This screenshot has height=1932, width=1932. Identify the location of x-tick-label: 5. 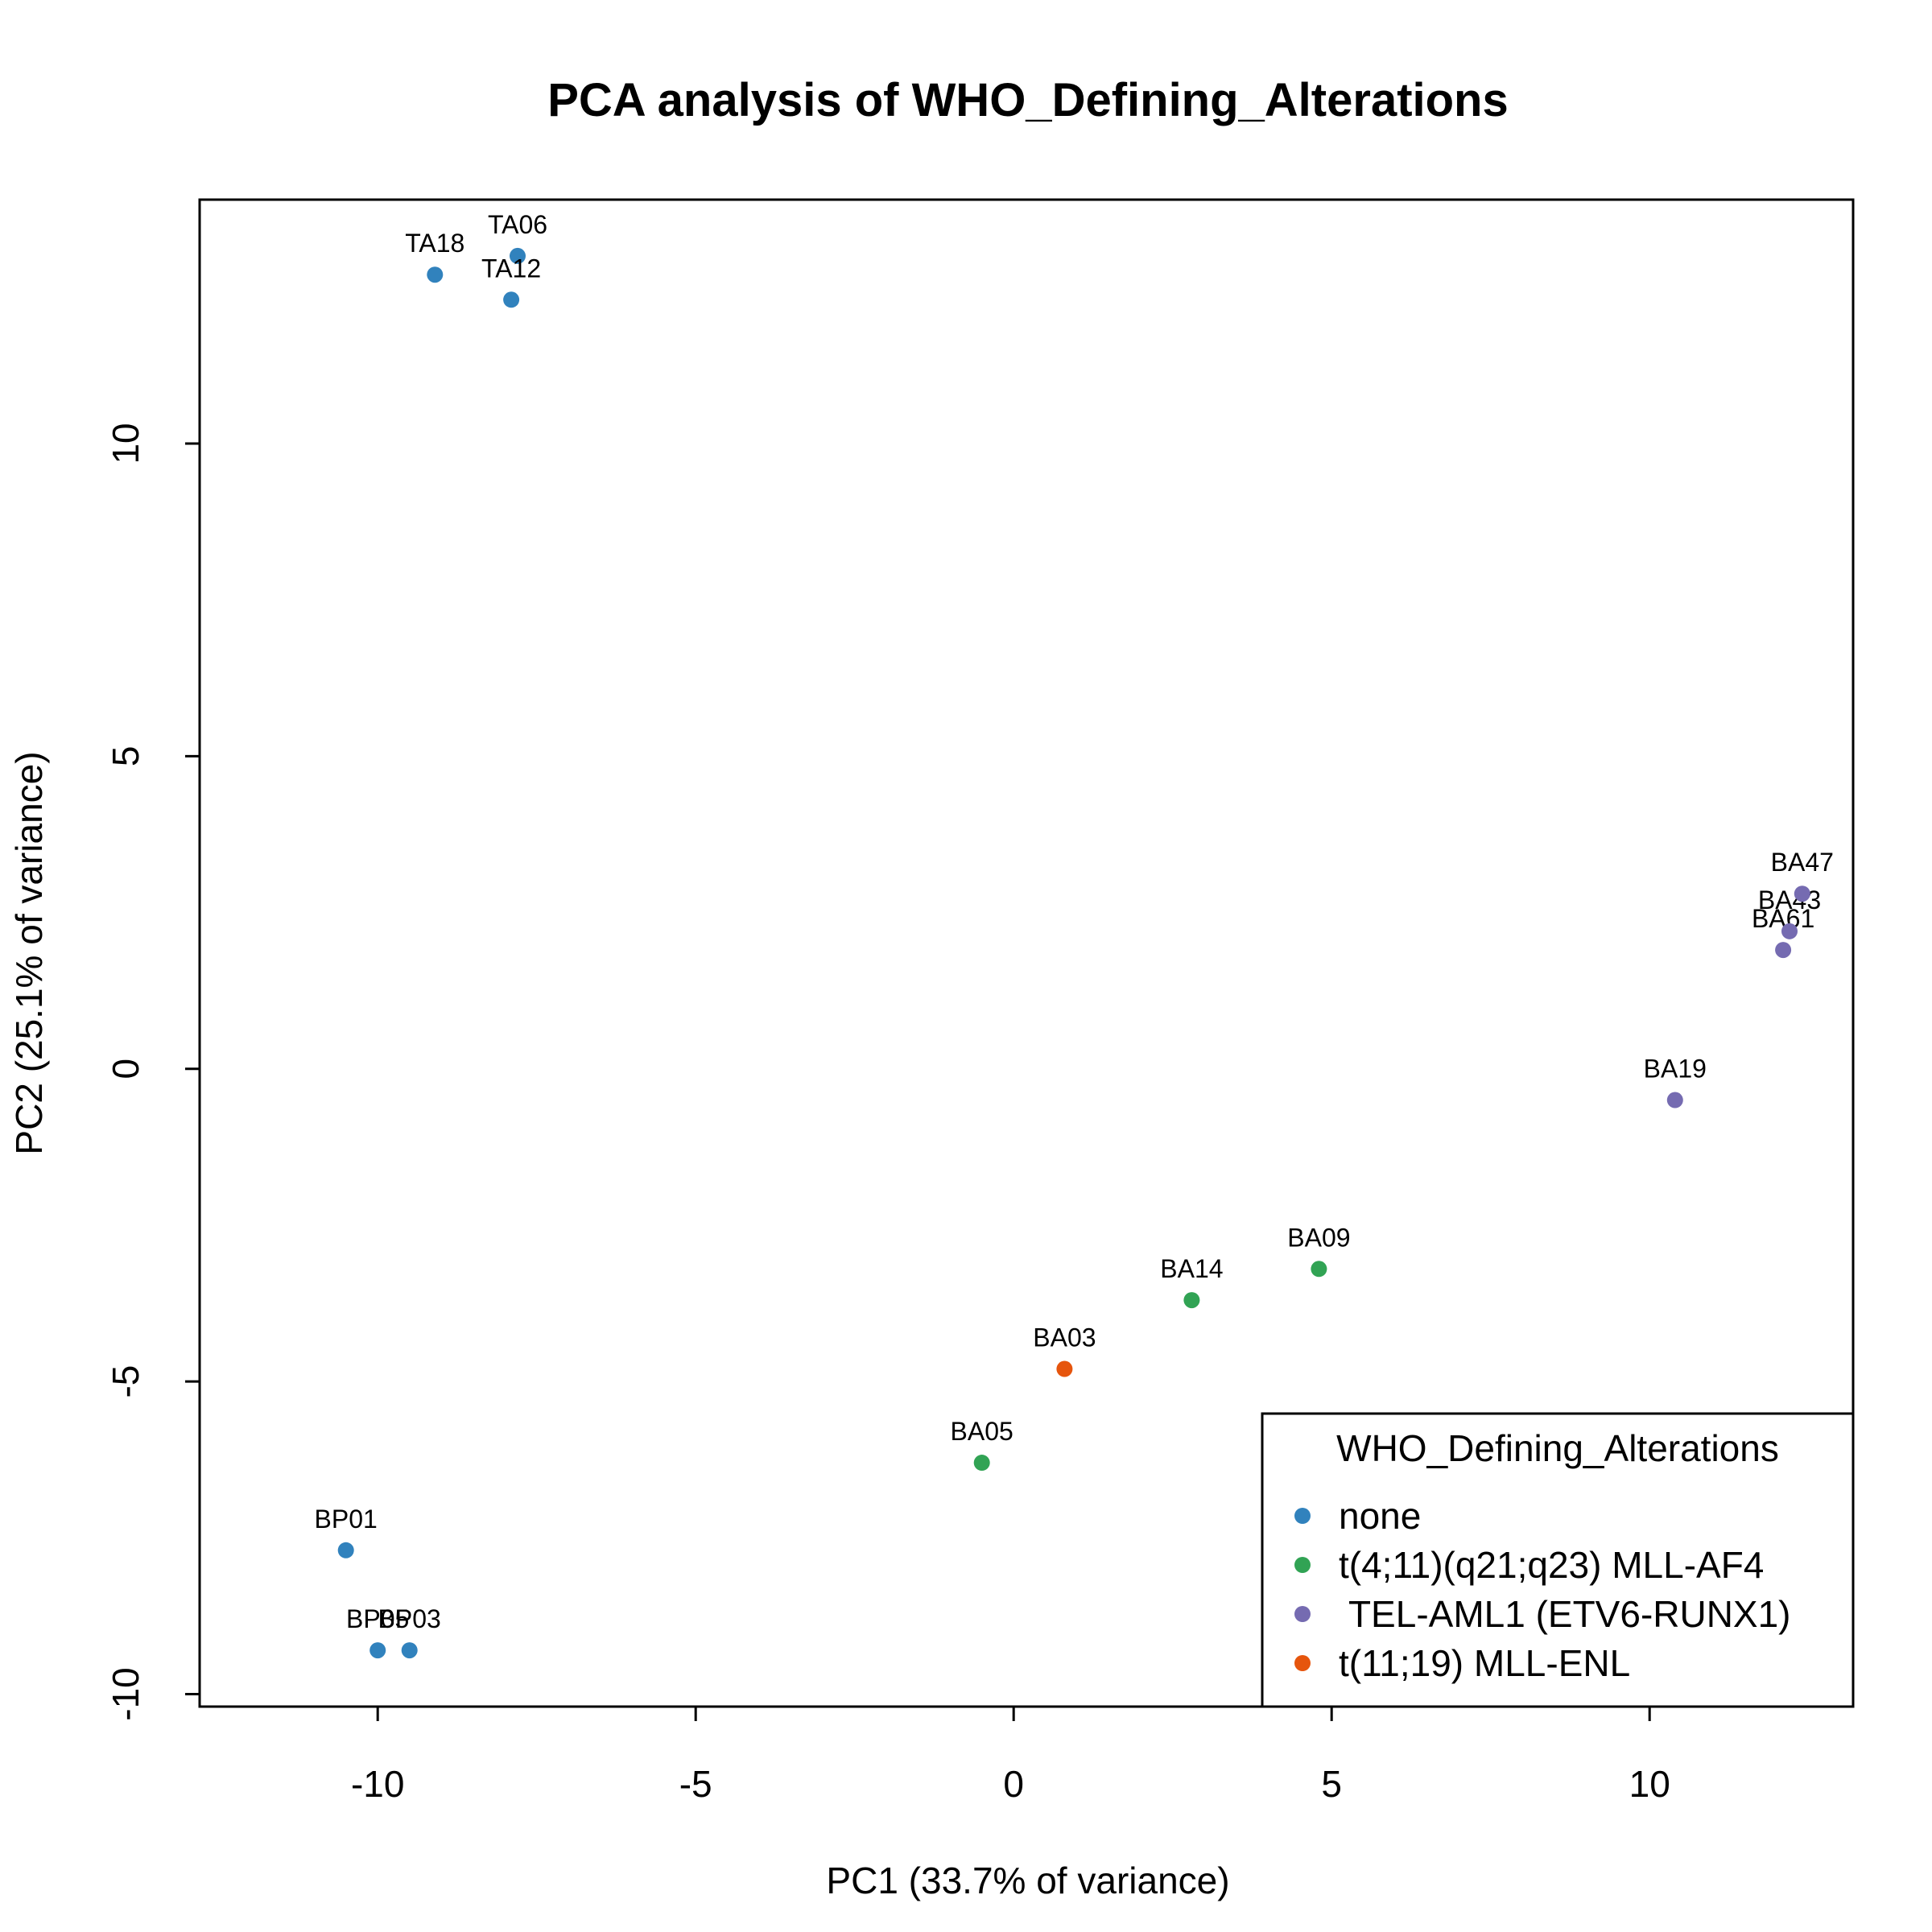
(1331, 1784).